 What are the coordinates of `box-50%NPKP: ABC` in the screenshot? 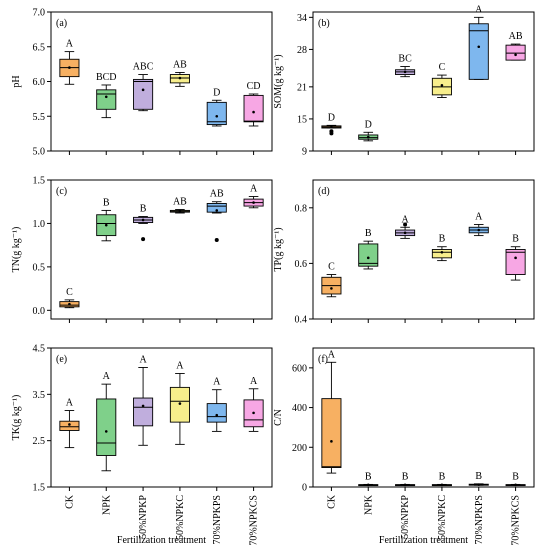 It's located at (143, 87).